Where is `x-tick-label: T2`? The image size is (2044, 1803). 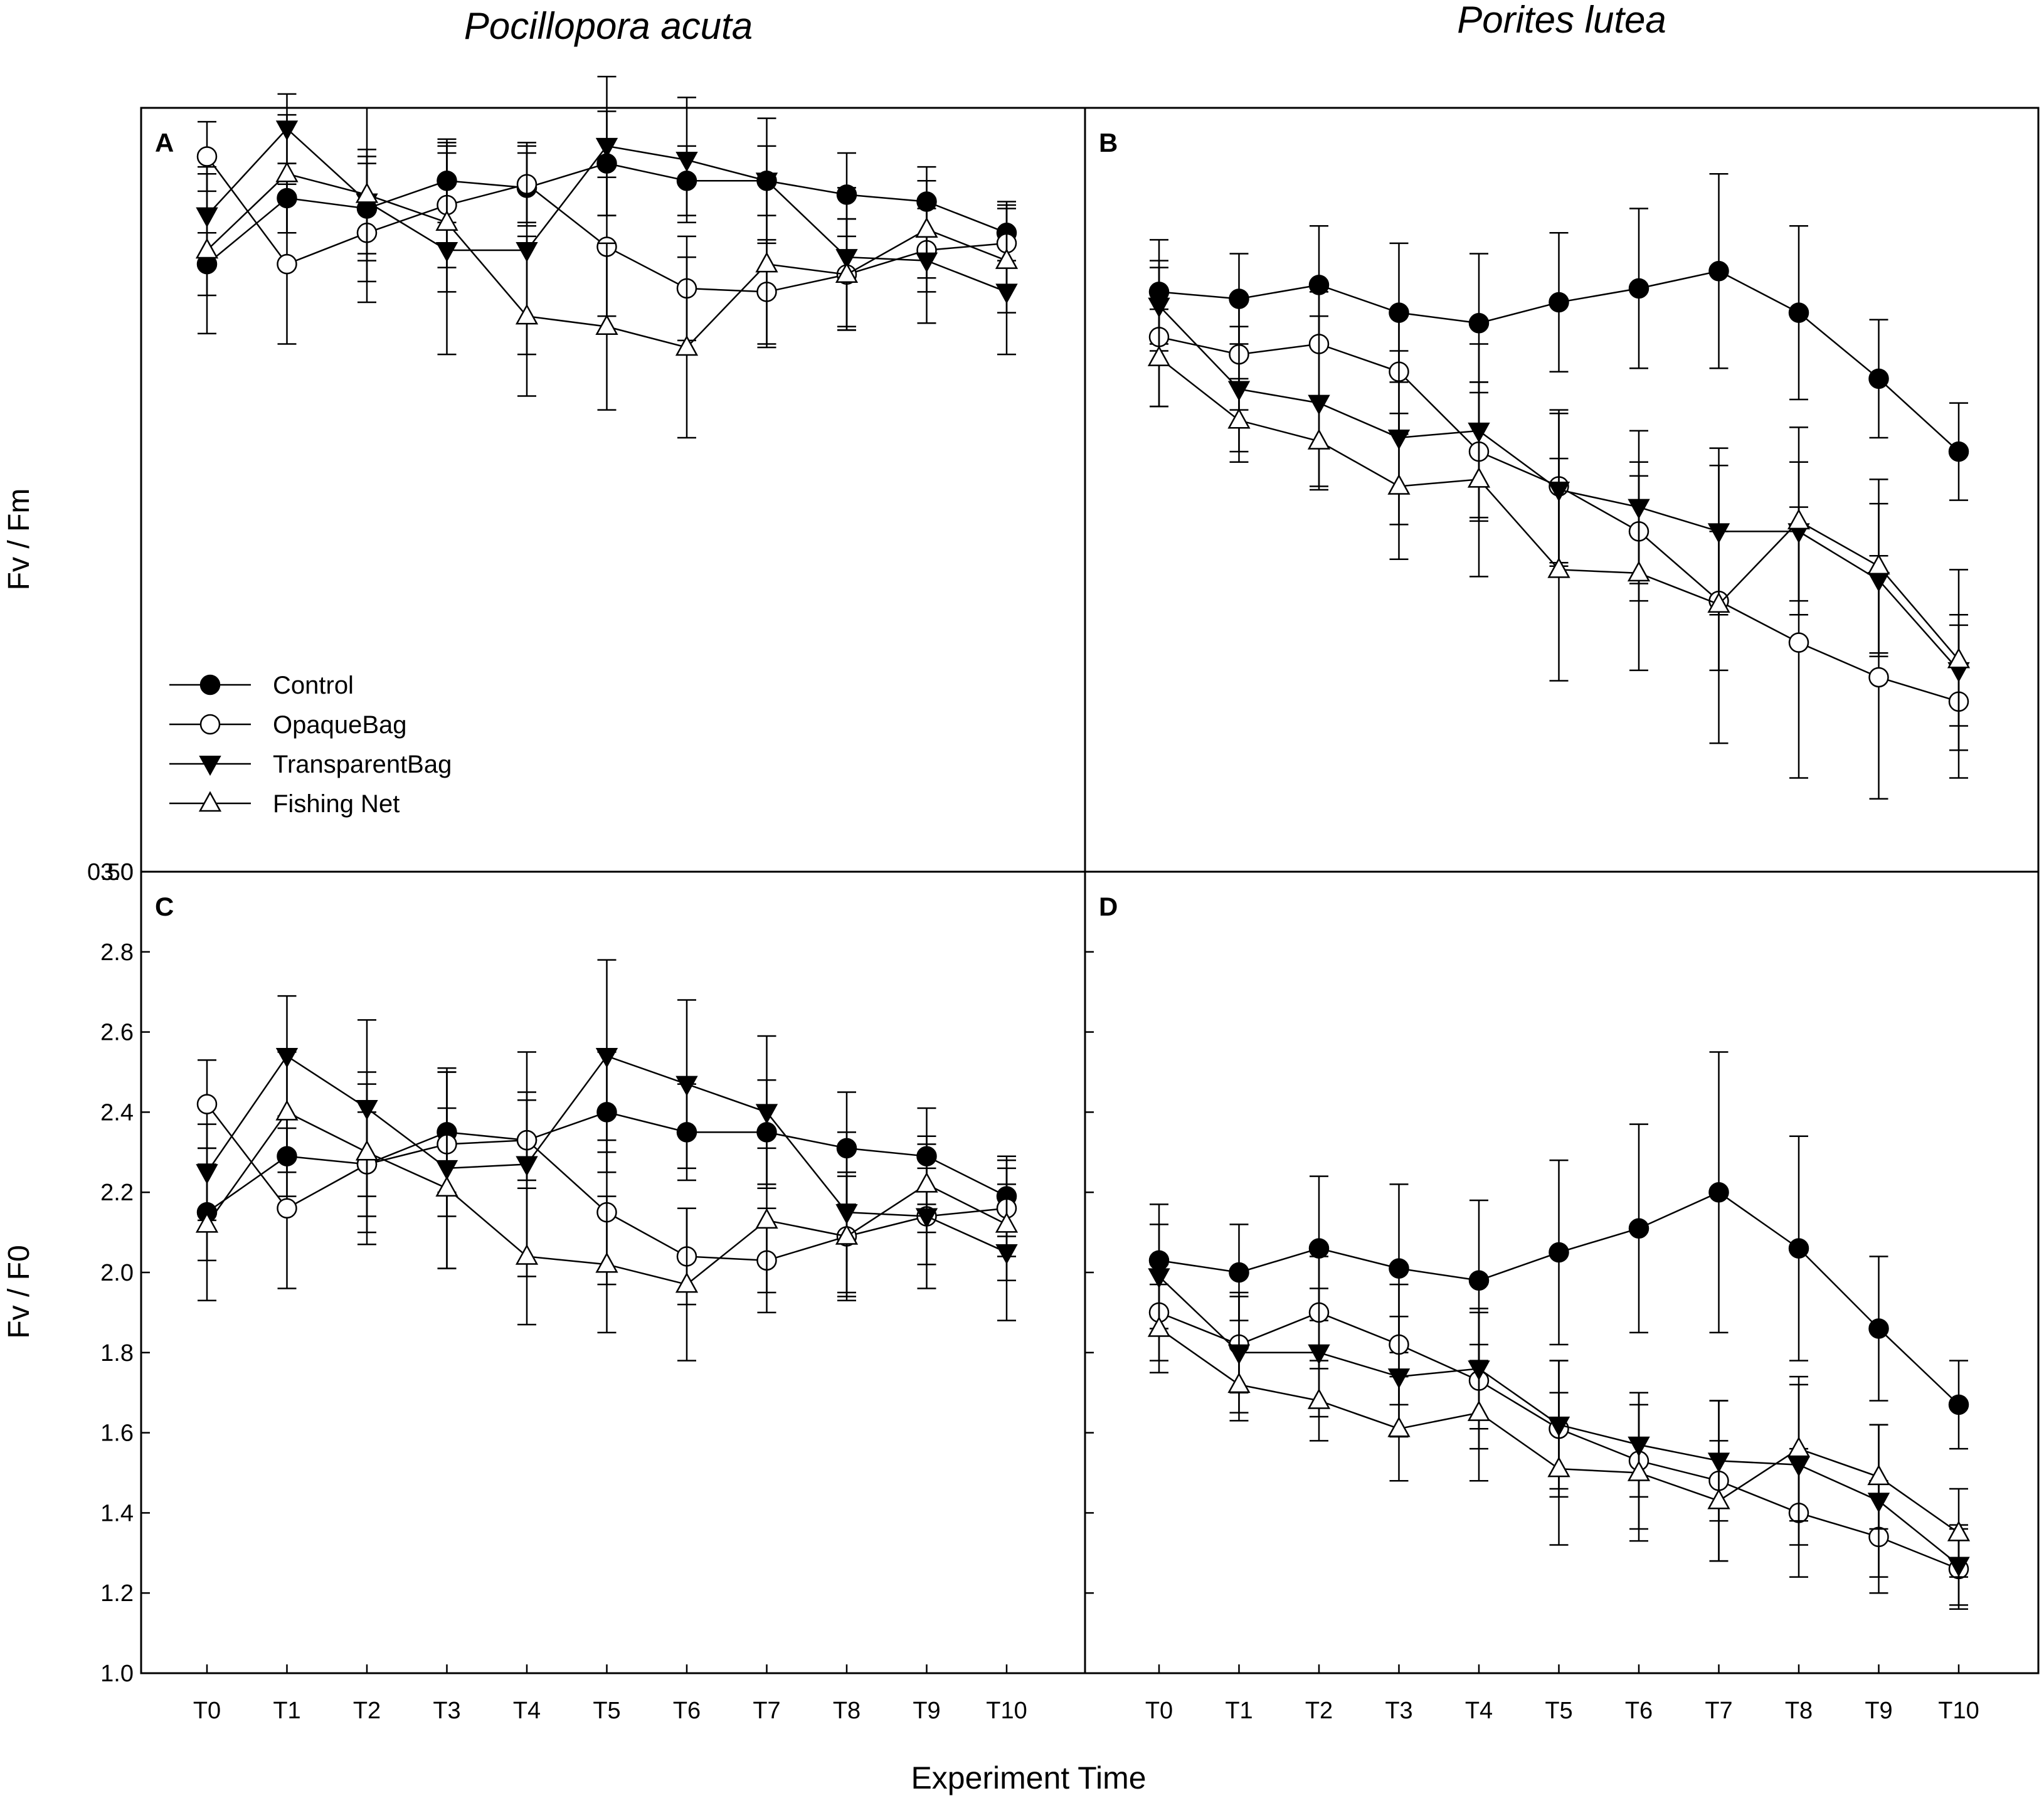 x-tick-label: T2 is located at coordinates (1319, 1711).